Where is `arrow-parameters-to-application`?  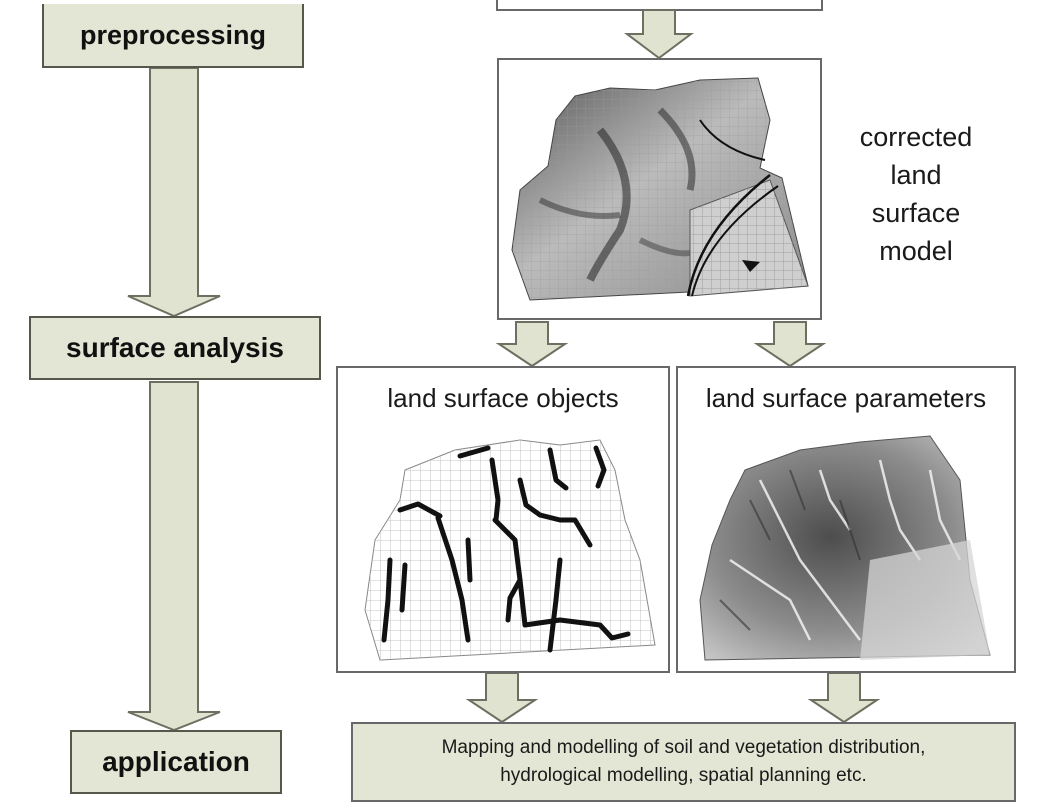
arrow-parameters-to-application is located at coordinates (844, 698).